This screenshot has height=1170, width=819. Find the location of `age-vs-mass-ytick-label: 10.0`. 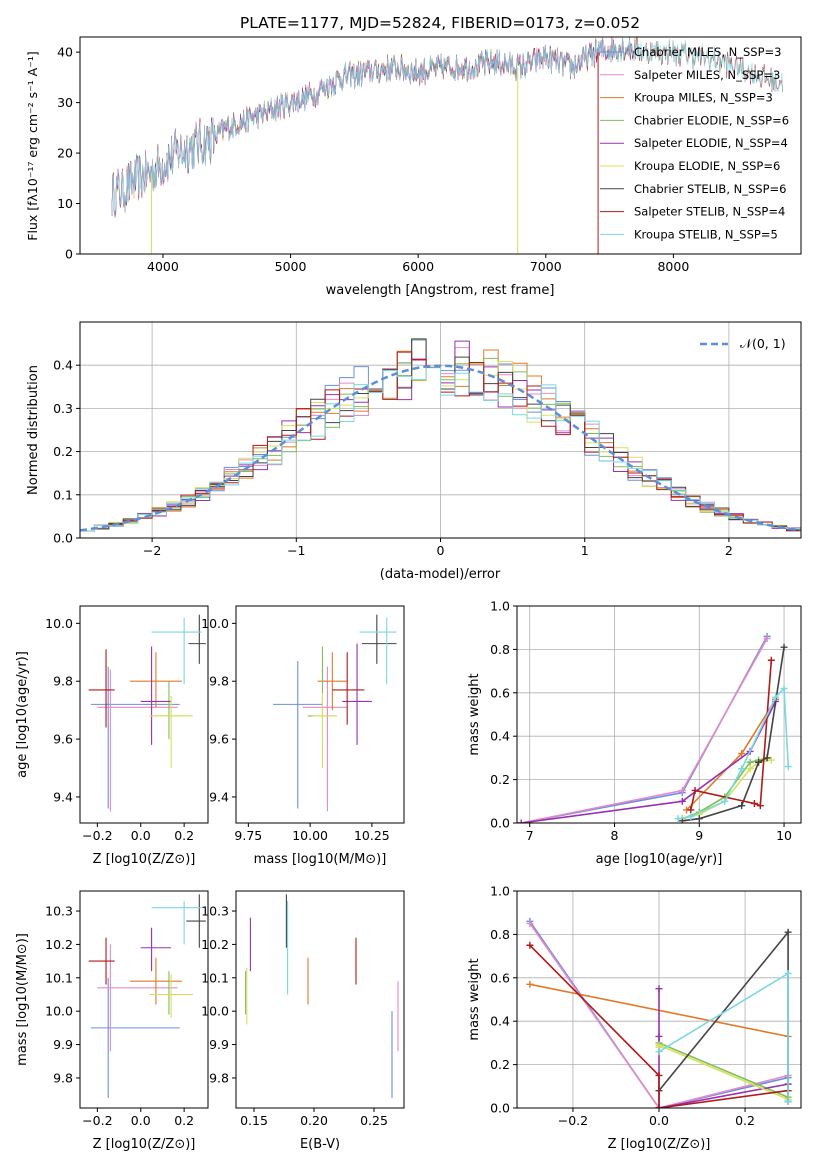

age-vs-mass-ytick-label: 10.0 is located at coordinates (215, 623).